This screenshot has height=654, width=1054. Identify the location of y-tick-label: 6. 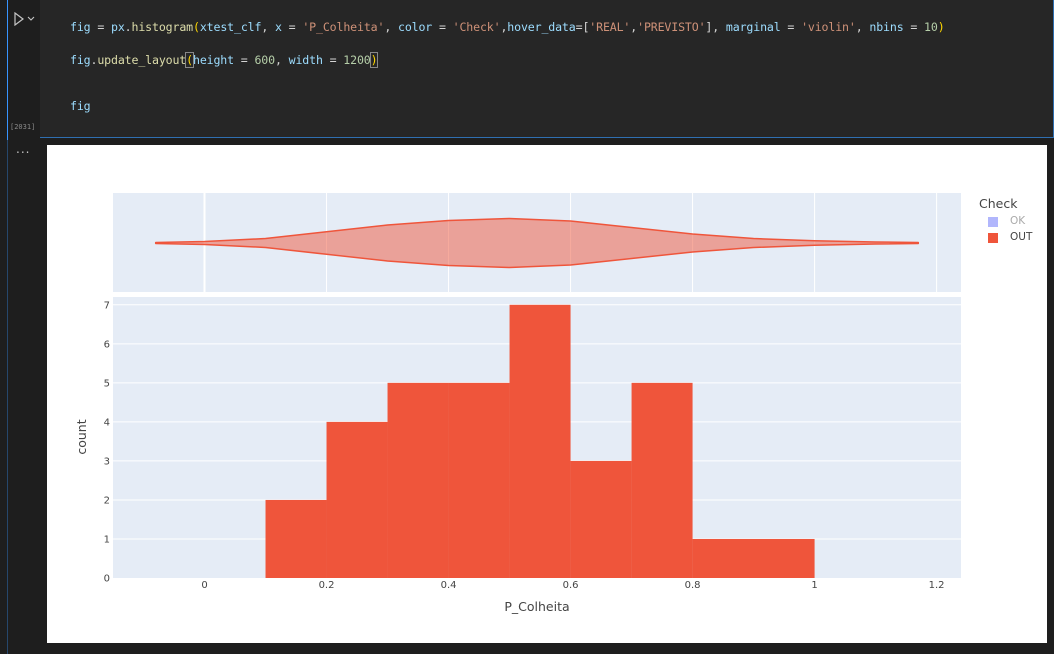
(107, 344).